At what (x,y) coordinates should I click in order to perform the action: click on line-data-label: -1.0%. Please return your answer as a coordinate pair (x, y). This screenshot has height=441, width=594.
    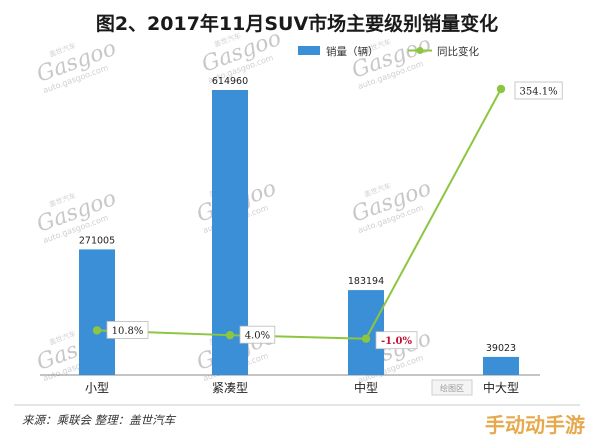
    Looking at the image, I should click on (397, 341).